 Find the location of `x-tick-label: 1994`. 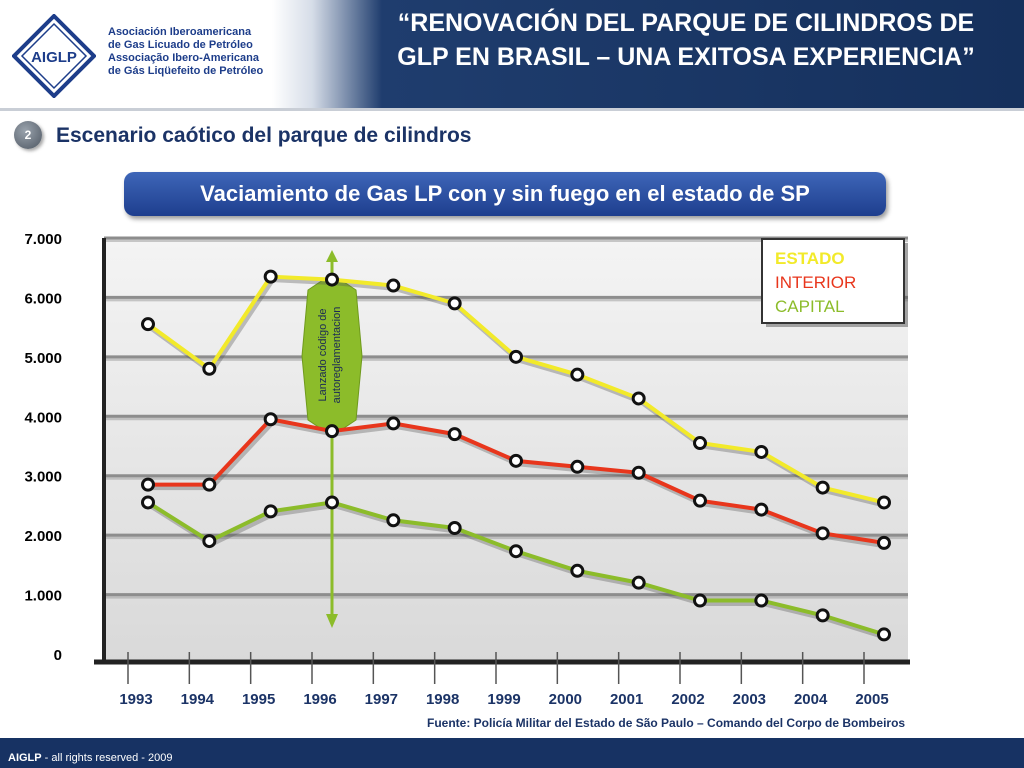

x-tick-label: 1994 is located at coordinates (198, 699).